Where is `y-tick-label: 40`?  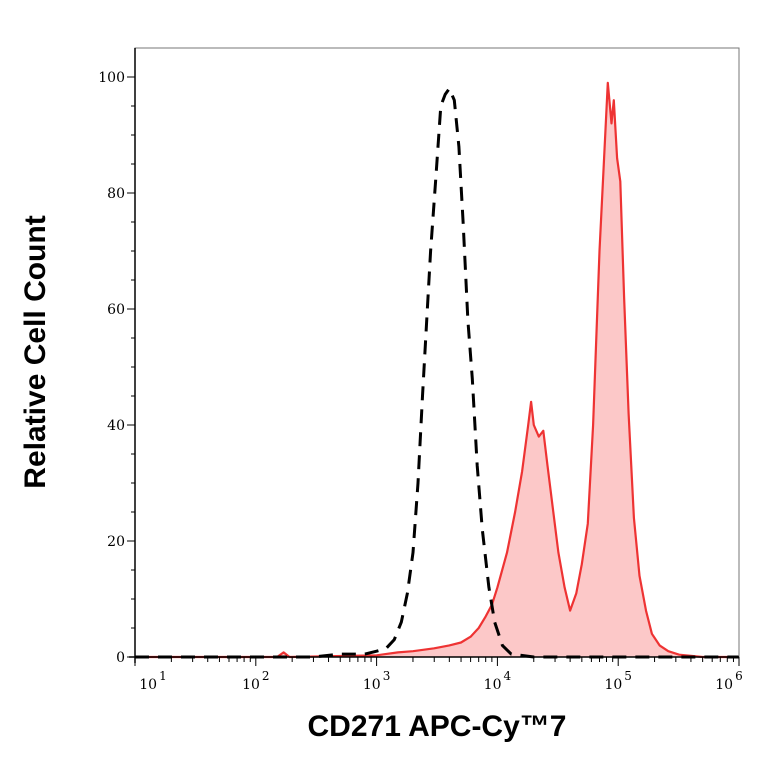 y-tick-label: 40 is located at coordinates (116, 426).